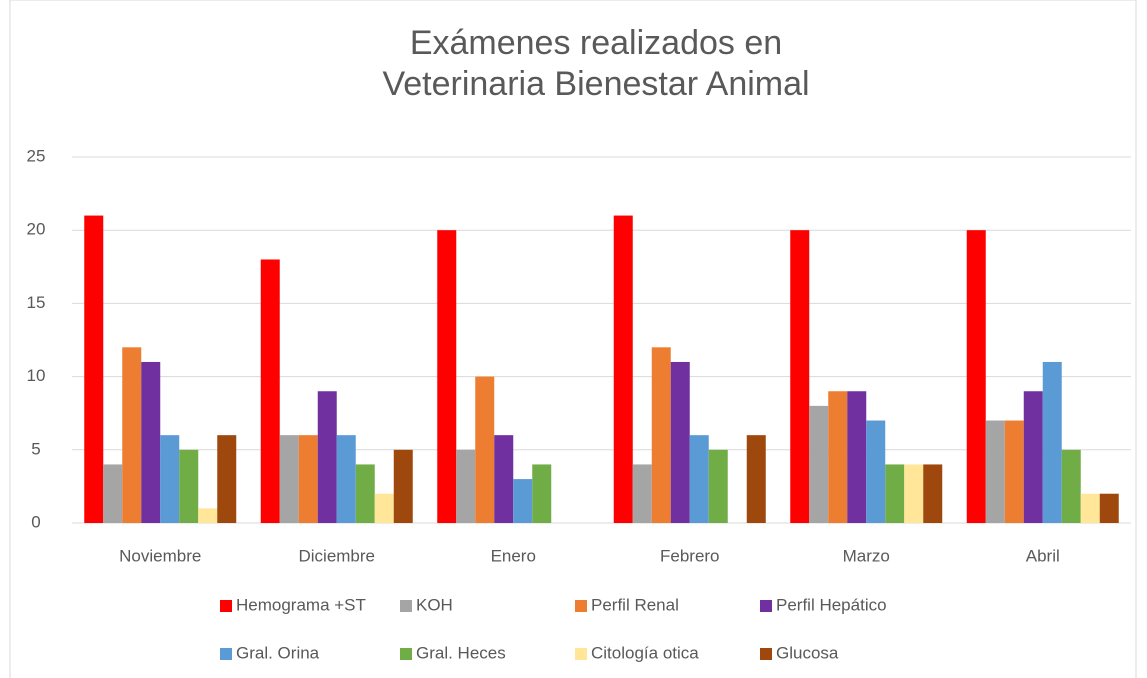 This screenshot has width=1147, height=678. What do you see at coordinates (866, 555) in the screenshot?
I see `x-tick-label: Marzo` at bounding box center [866, 555].